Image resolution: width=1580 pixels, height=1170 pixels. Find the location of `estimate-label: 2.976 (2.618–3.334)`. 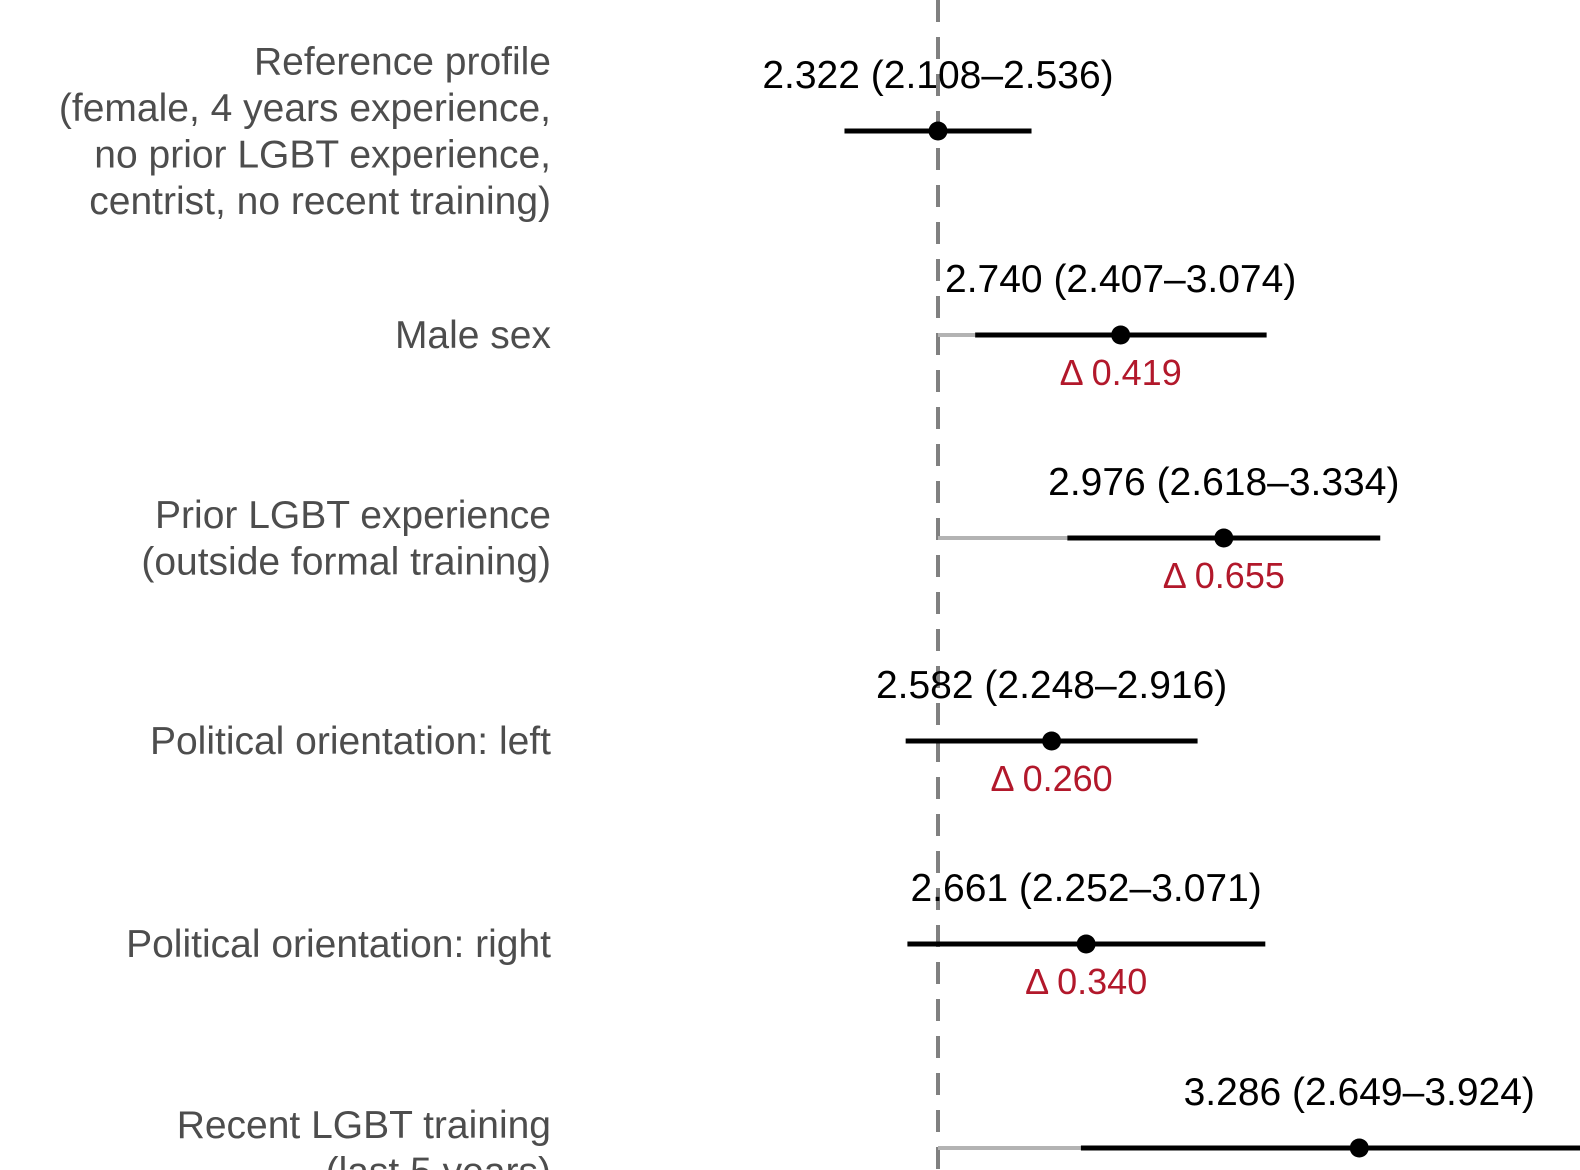

estimate-label: 2.976 (2.618–3.334) is located at coordinates (1223, 482).